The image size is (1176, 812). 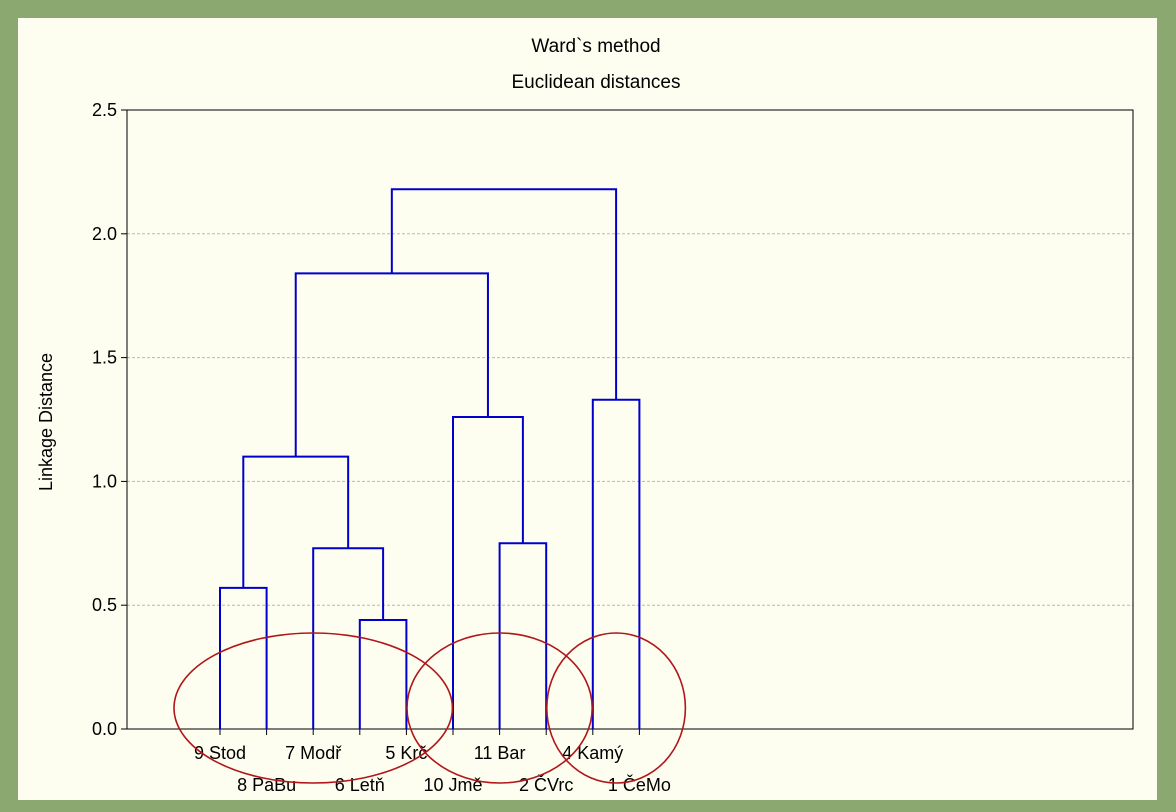 What do you see at coordinates (104, 481) in the screenshot?
I see `y-tick-label: 1.0` at bounding box center [104, 481].